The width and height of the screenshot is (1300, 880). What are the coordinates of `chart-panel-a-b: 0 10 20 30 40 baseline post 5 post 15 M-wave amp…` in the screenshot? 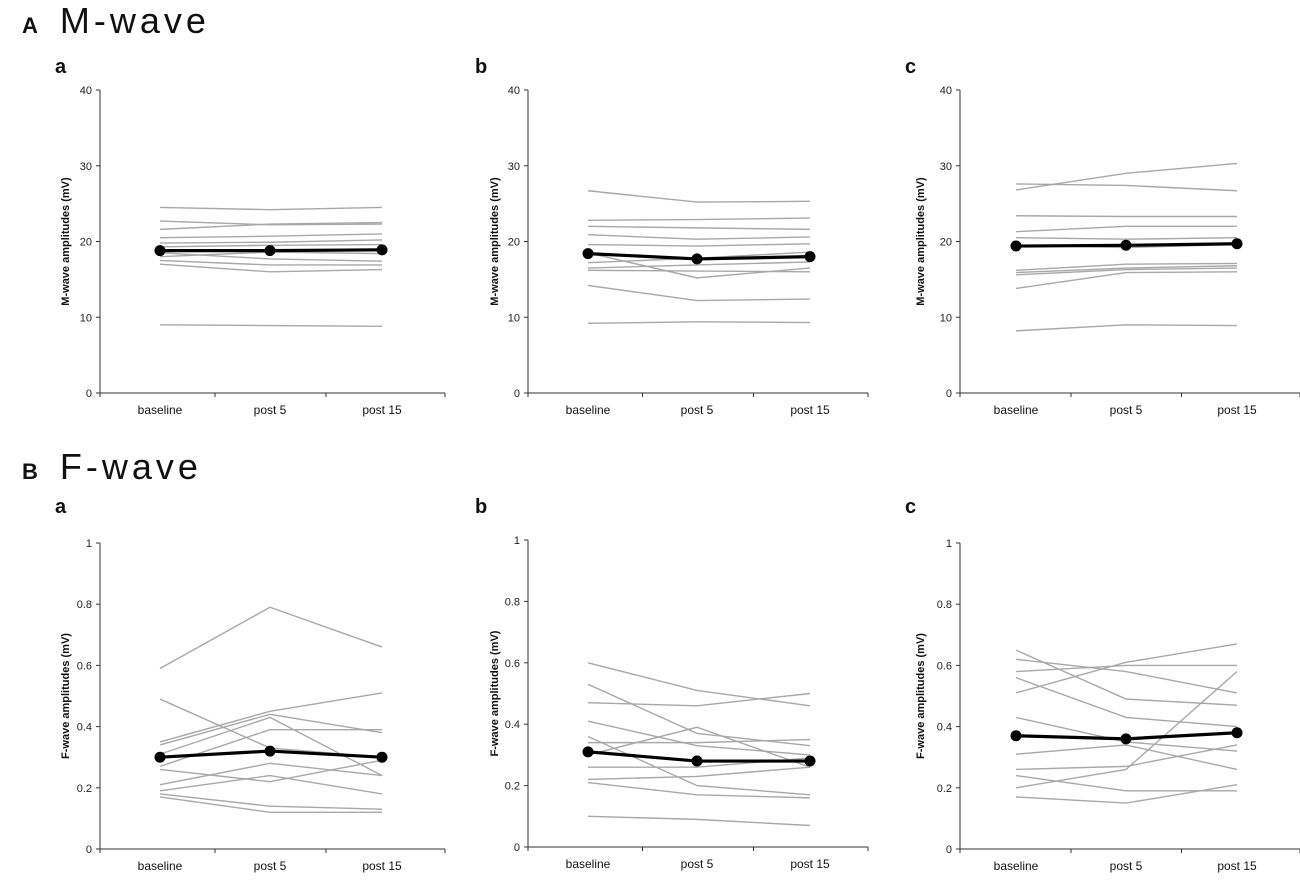 It's located at (679, 251).